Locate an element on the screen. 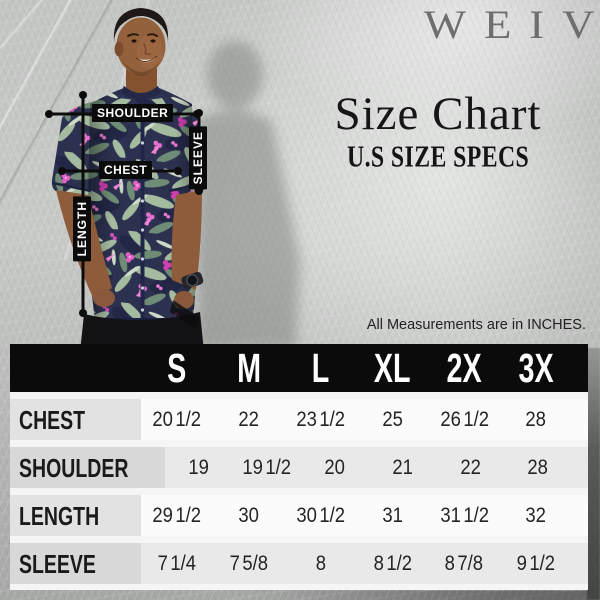 This screenshot has height=600, width=600. table-cell: 26 1/2 is located at coordinates (464, 419).